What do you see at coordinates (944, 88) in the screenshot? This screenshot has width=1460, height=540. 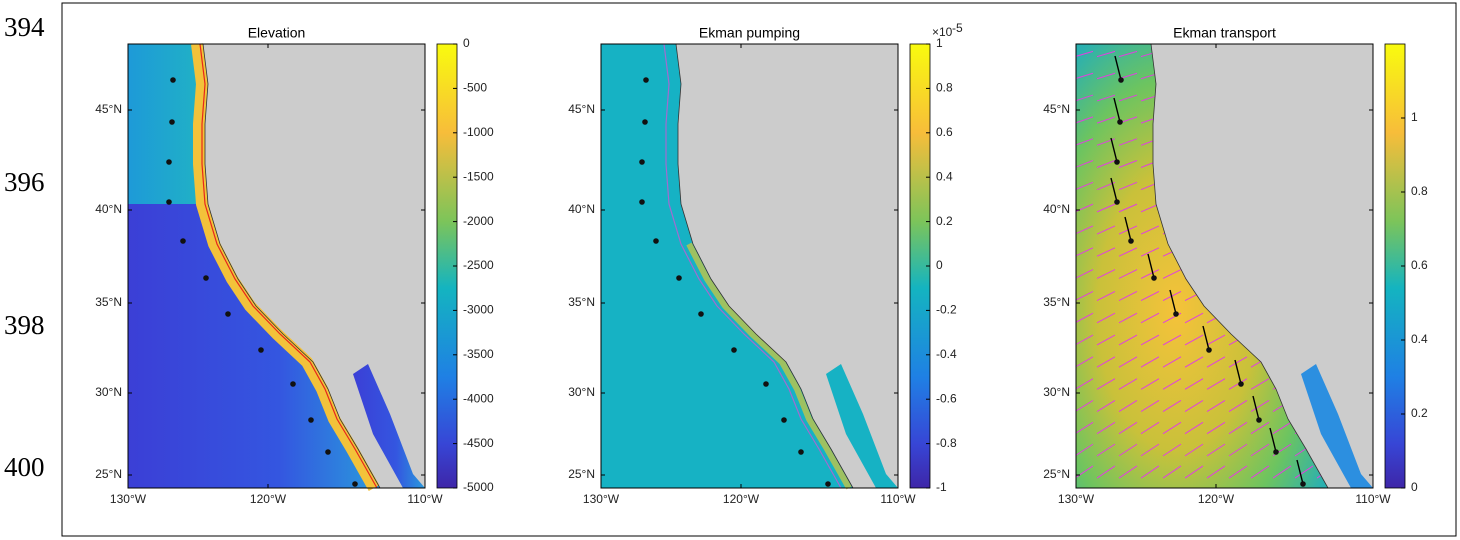 I see `colorbar-label: 0.8` at bounding box center [944, 88].